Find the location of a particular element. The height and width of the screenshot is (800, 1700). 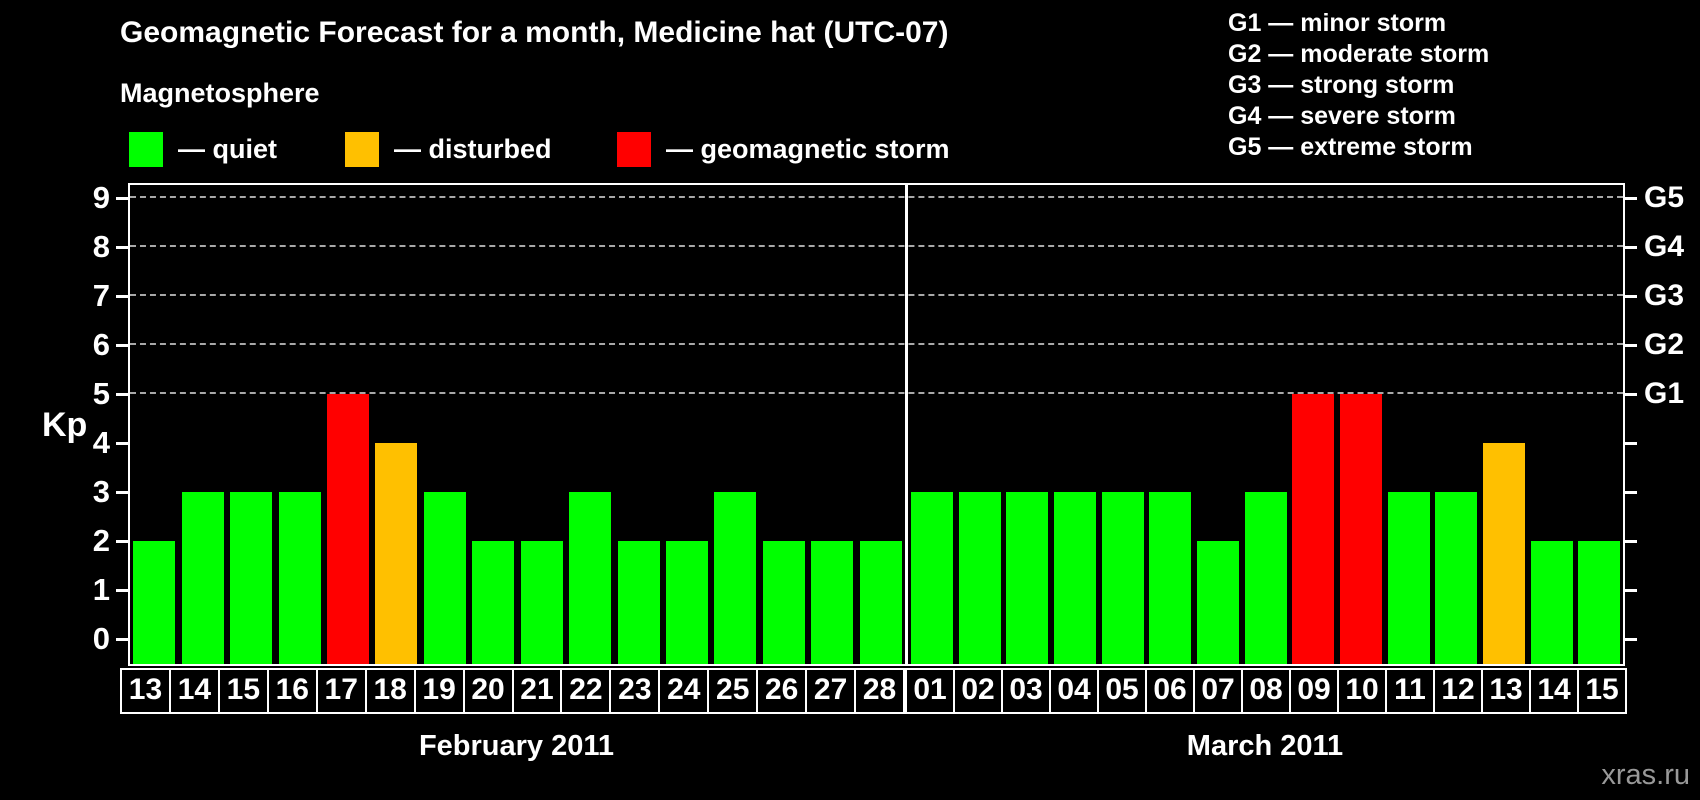

legend-label-disturbed: — disturbed is located at coordinates (473, 149).